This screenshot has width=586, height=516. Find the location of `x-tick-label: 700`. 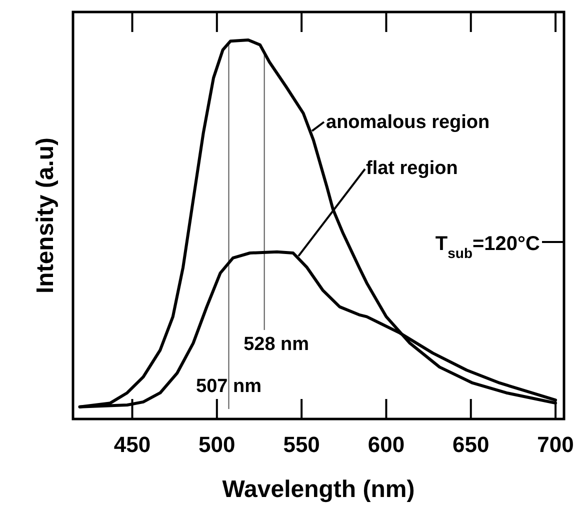

x-tick-label: 700 is located at coordinates (555, 444).